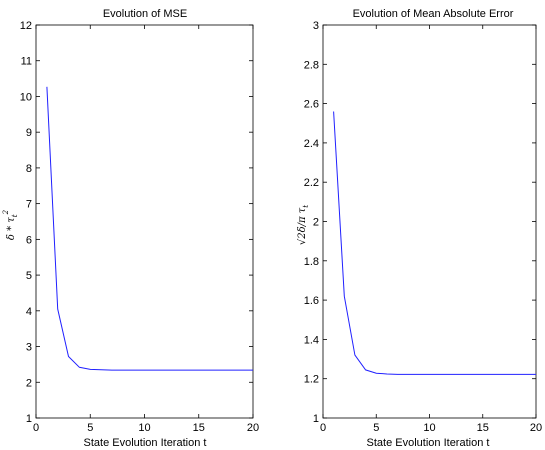 The image size is (545, 450). Describe the element at coordinates (253, 428) in the screenshot. I see `mse-x-tick-label: 20` at that location.